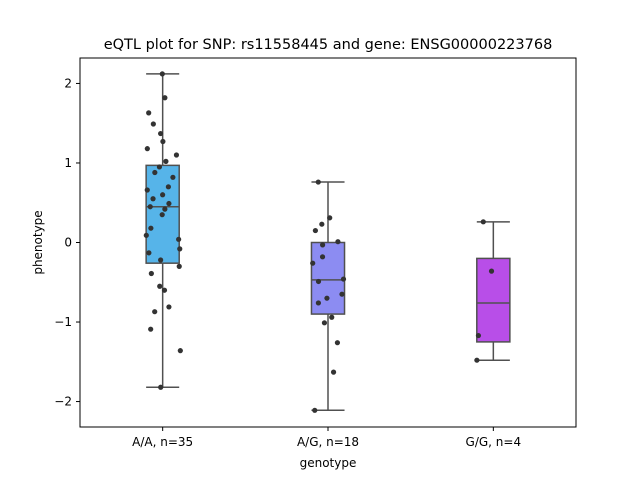 This screenshot has width=640, height=480. I want to click on y-tick-label: 0, so click(68, 243).